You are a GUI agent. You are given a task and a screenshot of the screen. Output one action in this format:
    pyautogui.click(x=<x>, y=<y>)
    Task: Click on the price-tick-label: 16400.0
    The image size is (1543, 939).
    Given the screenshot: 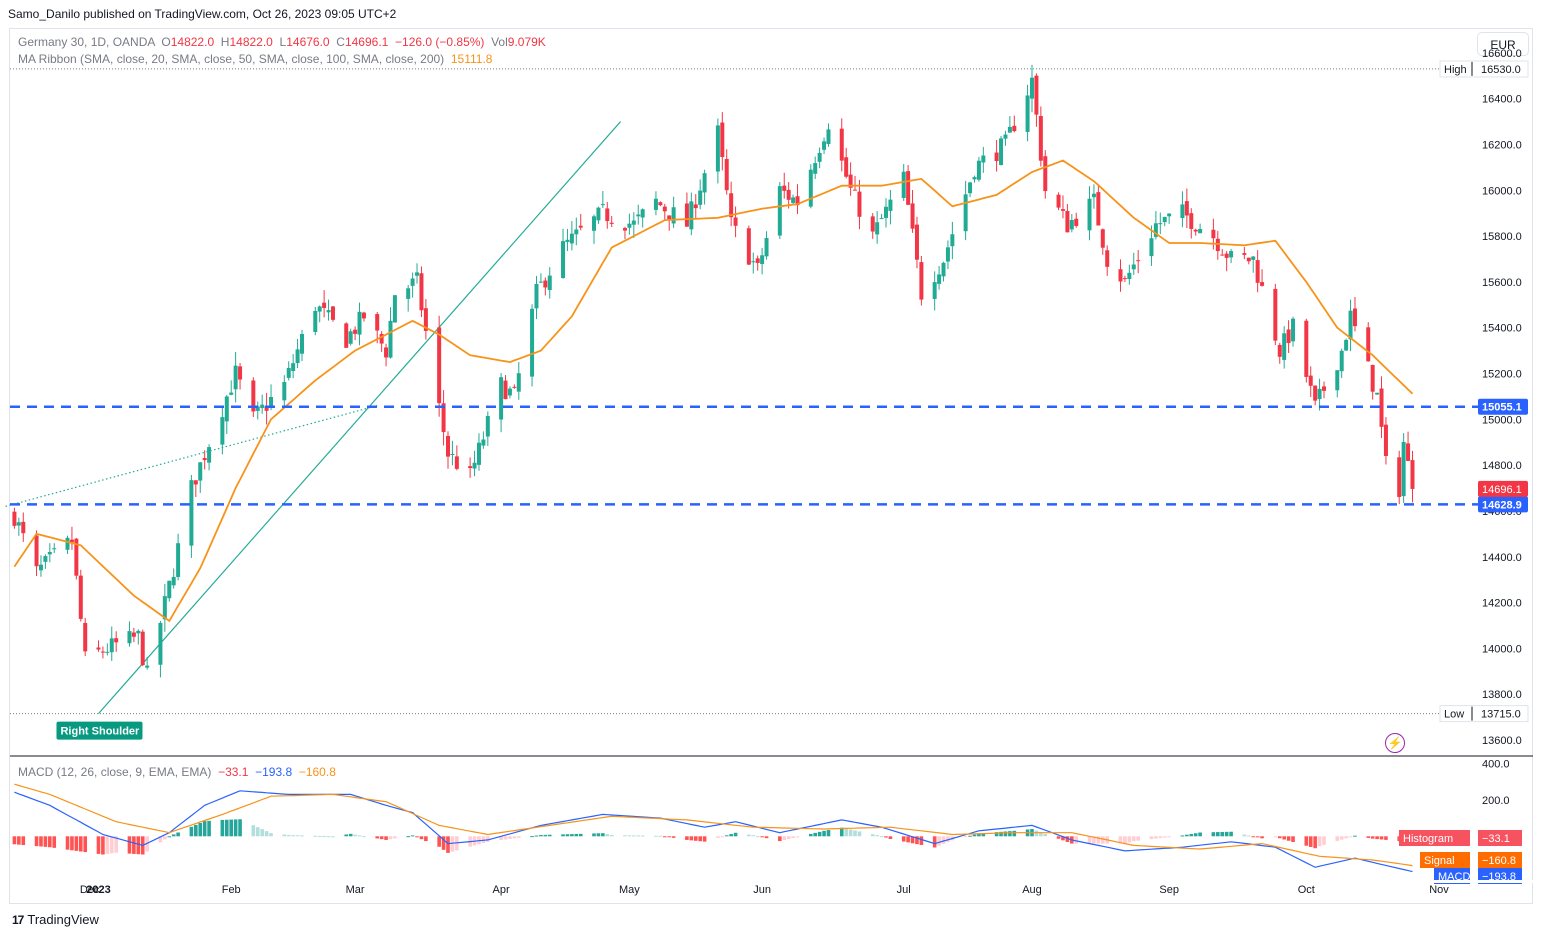 What is the action you would take?
    pyautogui.click(x=1502, y=100)
    